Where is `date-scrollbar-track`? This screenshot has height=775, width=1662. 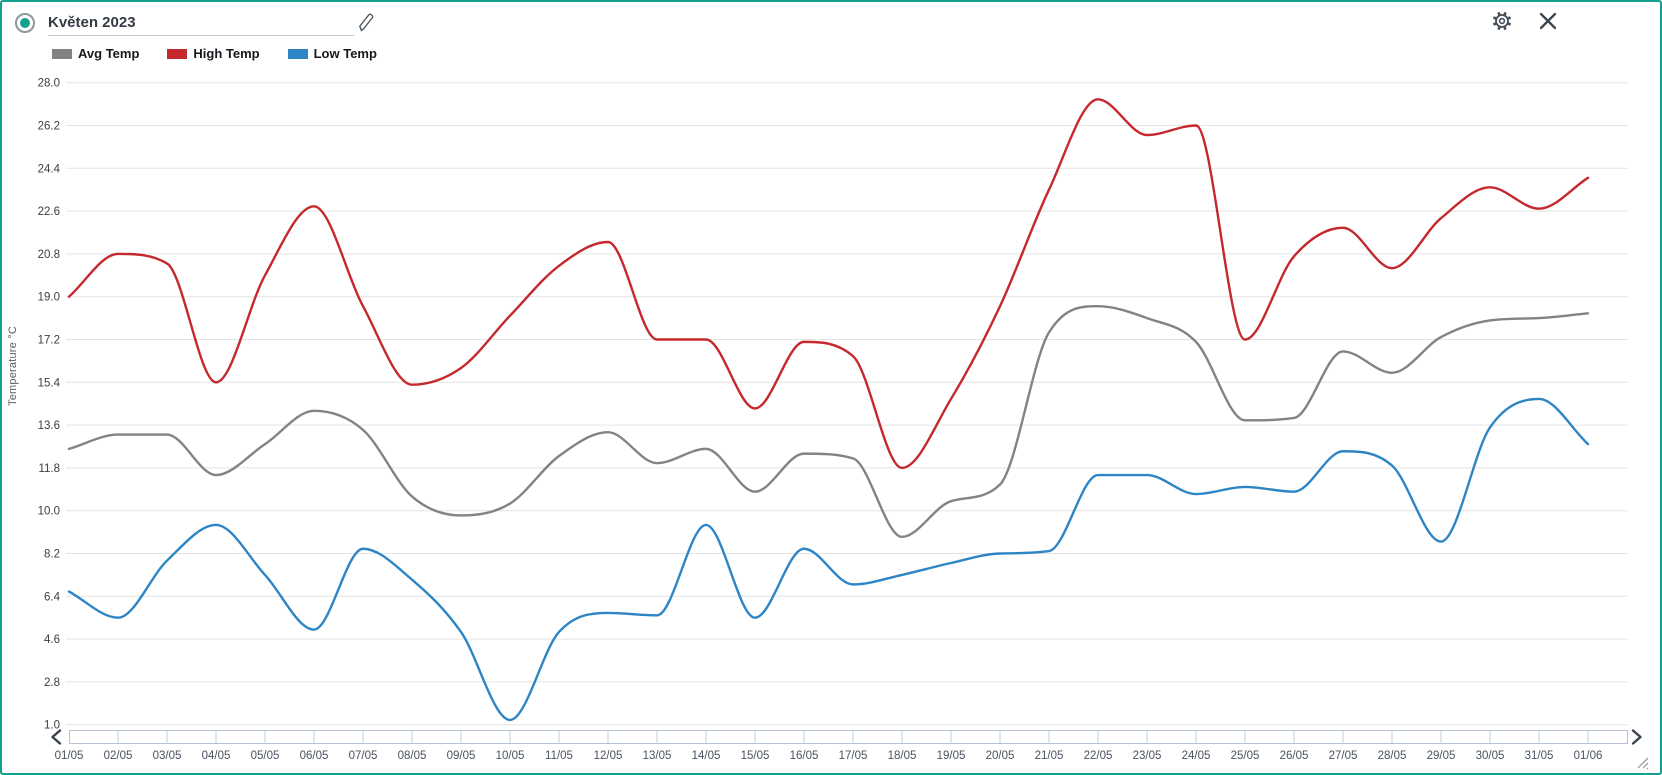 date-scrollbar-track is located at coordinates (848, 737).